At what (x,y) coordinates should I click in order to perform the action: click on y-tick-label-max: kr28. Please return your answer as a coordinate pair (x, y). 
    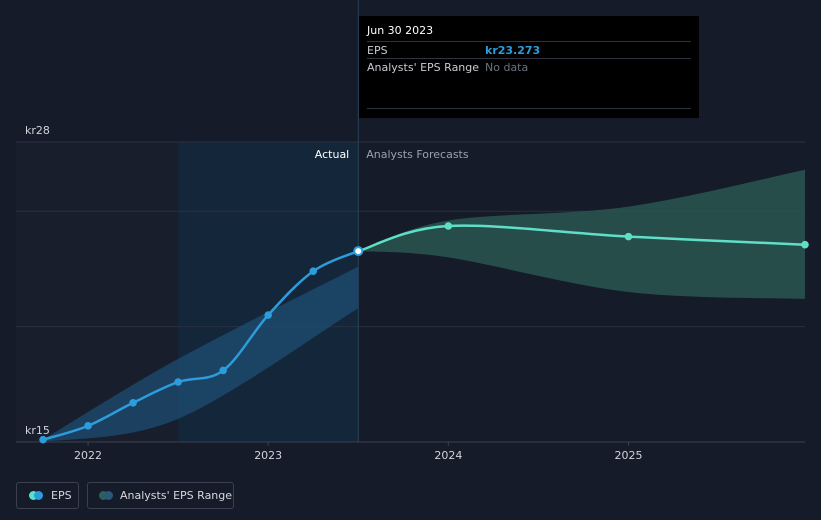
    Looking at the image, I should click on (37, 130).